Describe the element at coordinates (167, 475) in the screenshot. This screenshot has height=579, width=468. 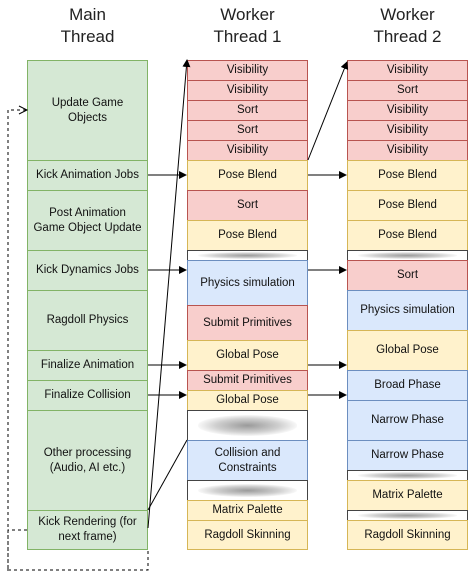
I see `arrow-kick-rendering-mid` at that location.